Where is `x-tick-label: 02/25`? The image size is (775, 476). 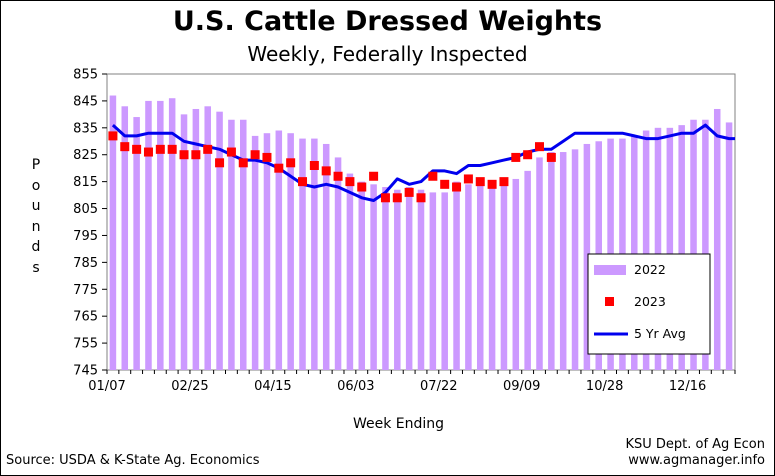 x-tick-label: 02/25 is located at coordinates (189, 386).